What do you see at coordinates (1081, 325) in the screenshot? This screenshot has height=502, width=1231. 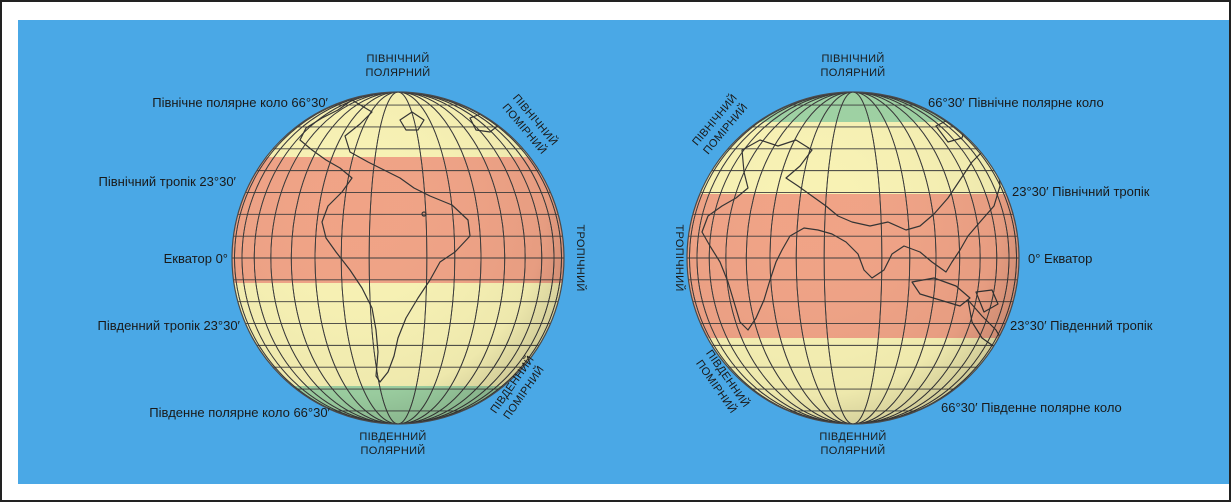 I see `tropic-capricorn-label: 23°30′ Південний тропік` at bounding box center [1081, 325].